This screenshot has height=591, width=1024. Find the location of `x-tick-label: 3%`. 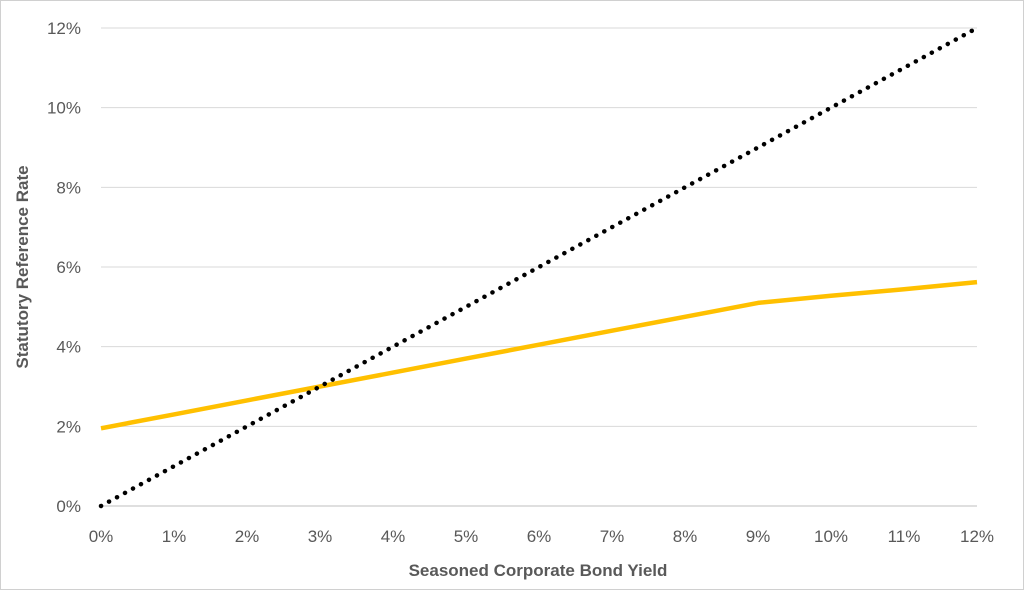

x-tick-label: 3% is located at coordinates (320, 536).